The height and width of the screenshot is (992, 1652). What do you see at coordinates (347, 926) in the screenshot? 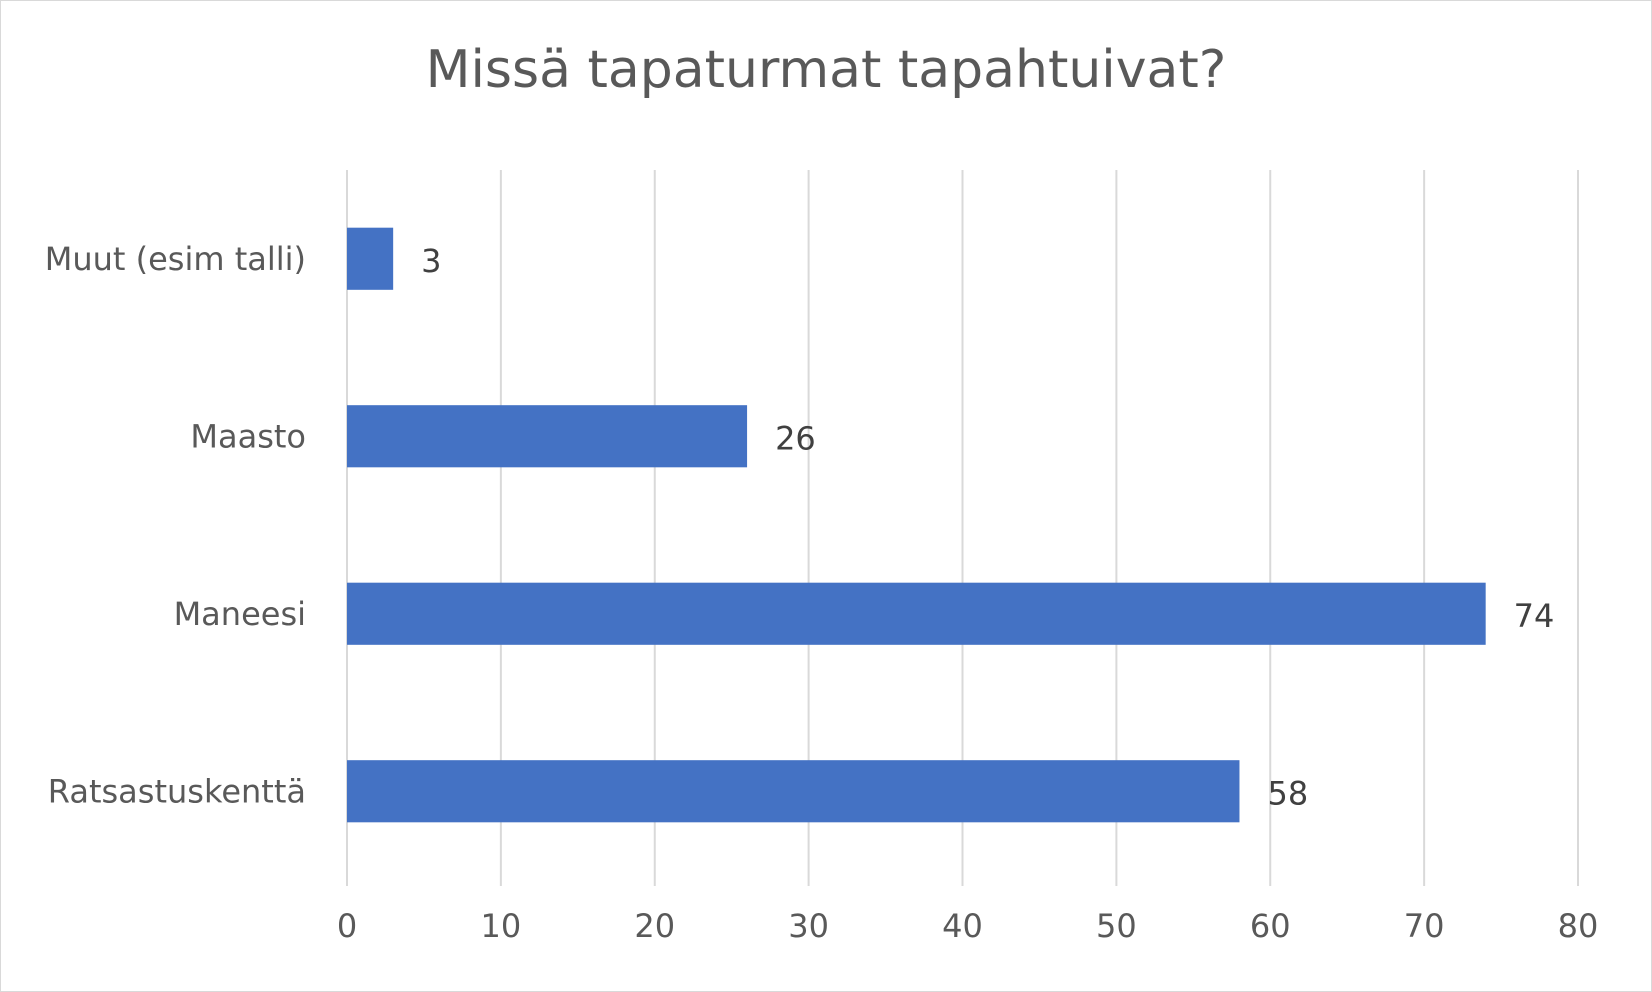
I see `x-tick-label-0: 0` at bounding box center [347, 926].